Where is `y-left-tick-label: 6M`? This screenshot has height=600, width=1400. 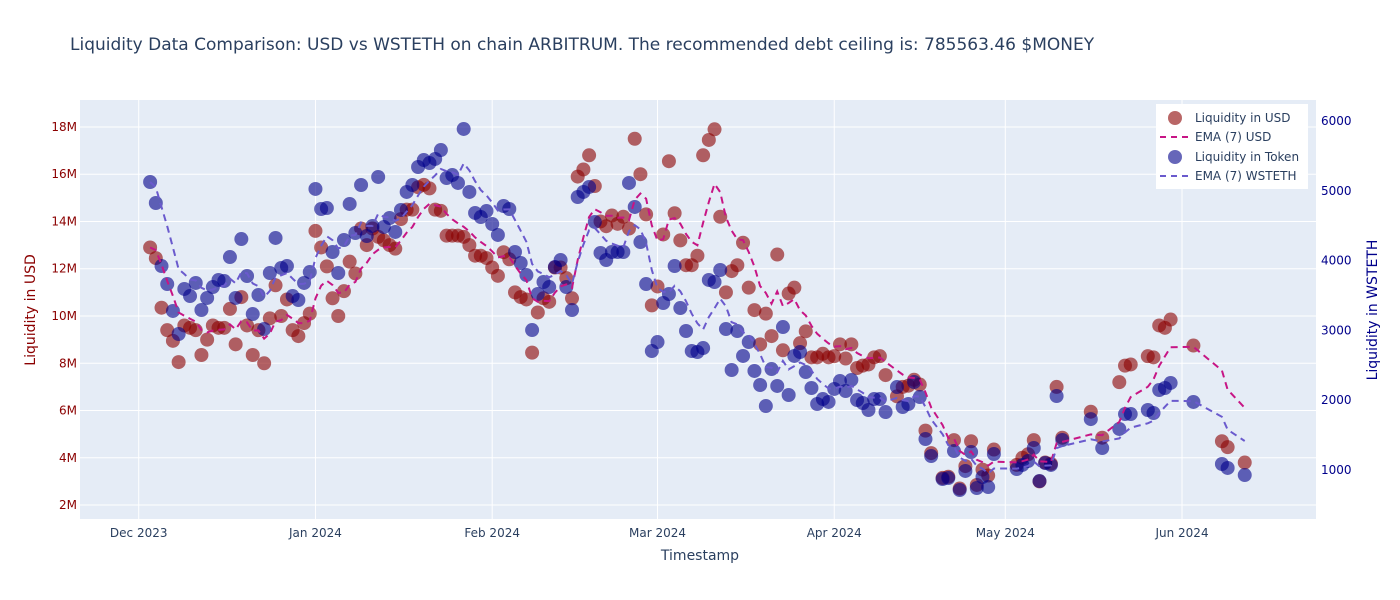 y-left-tick-label: 6M is located at coordinates (68, 411).